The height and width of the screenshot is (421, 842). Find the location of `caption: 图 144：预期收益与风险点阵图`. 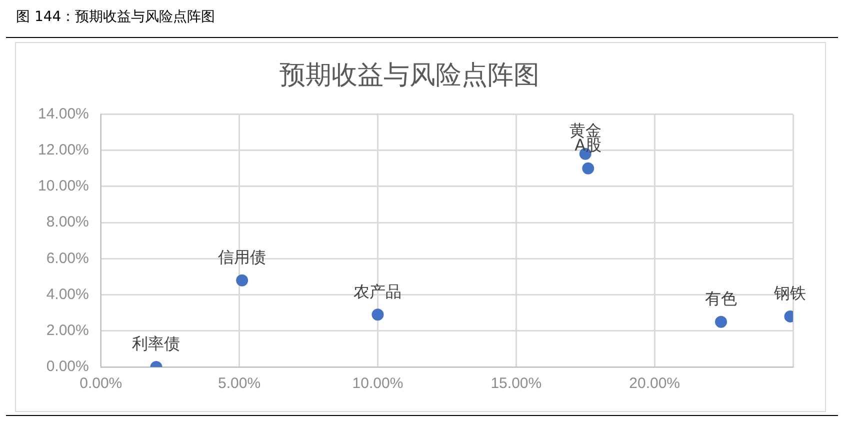

caption: 图 144：预期收益与风险点阵图 is located at coordinates (116, 17).